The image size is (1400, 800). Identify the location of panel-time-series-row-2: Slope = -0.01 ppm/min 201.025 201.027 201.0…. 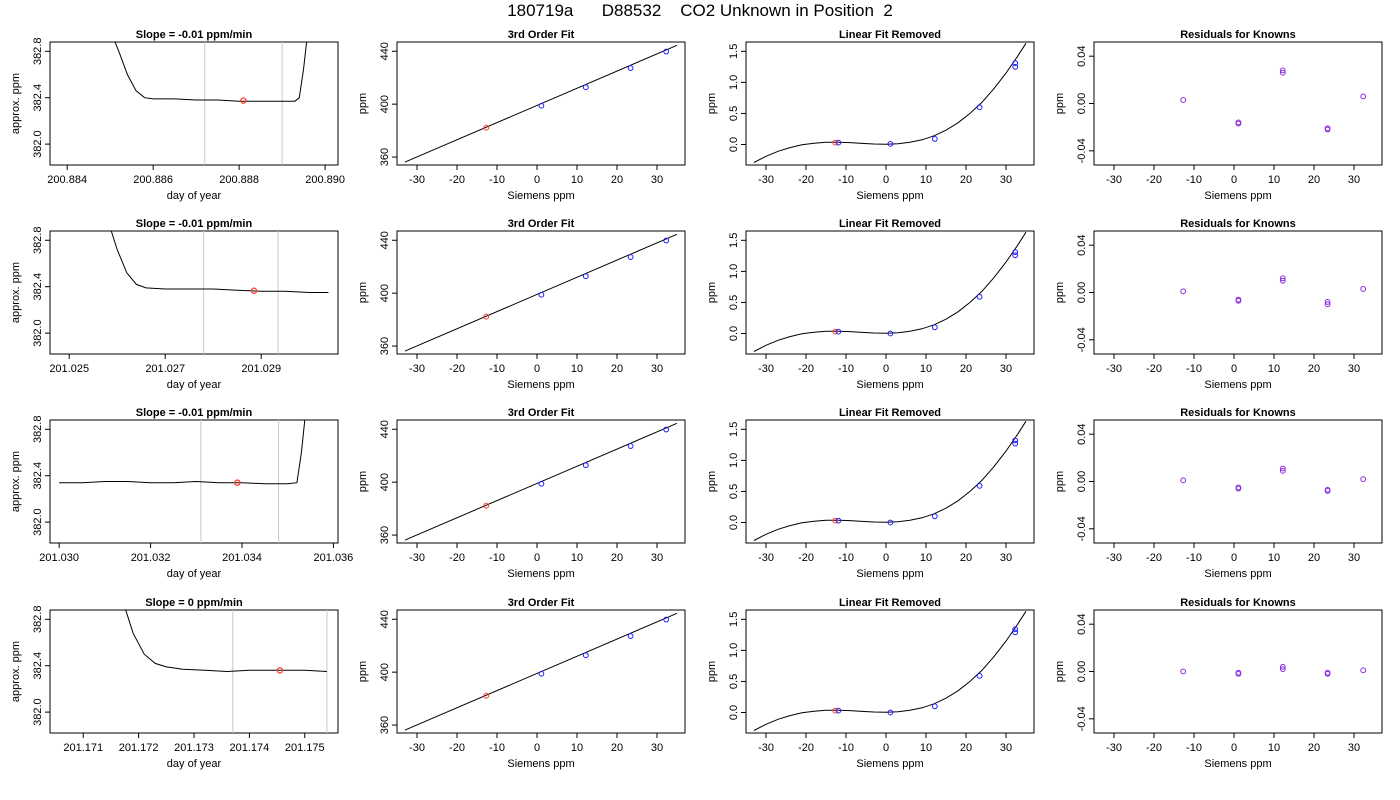
(174, 304).